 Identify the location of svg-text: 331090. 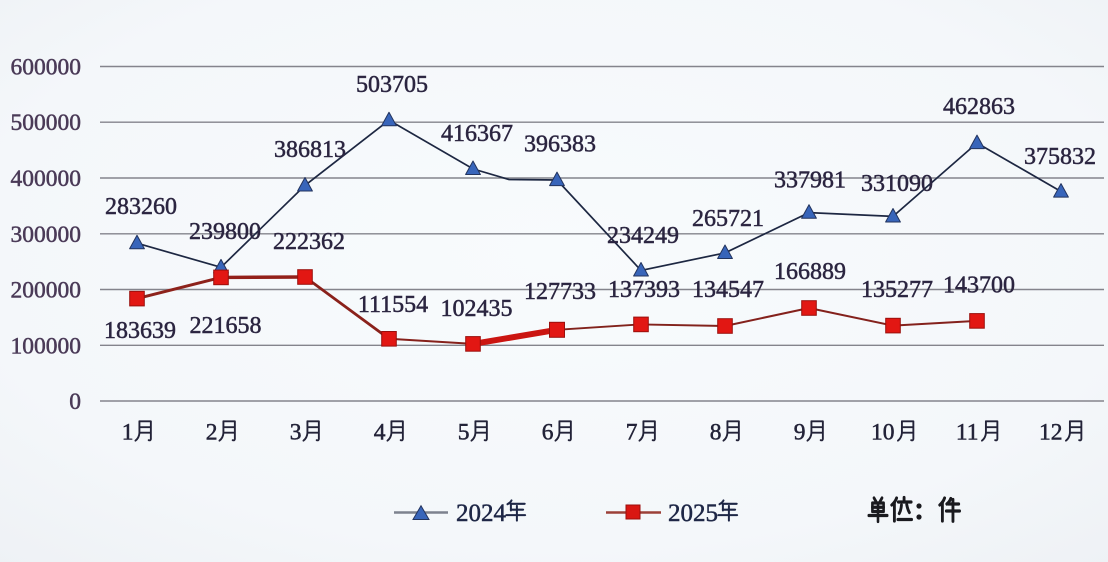
(897, 184).